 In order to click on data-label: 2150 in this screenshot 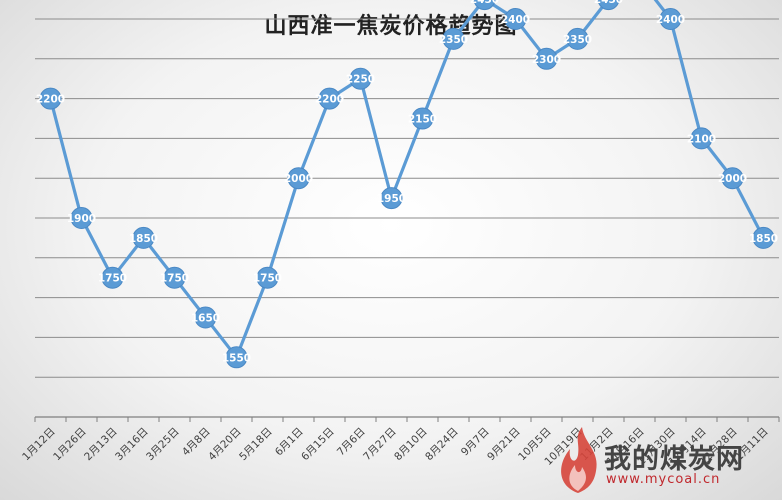, I will do `click(422, 120)`.